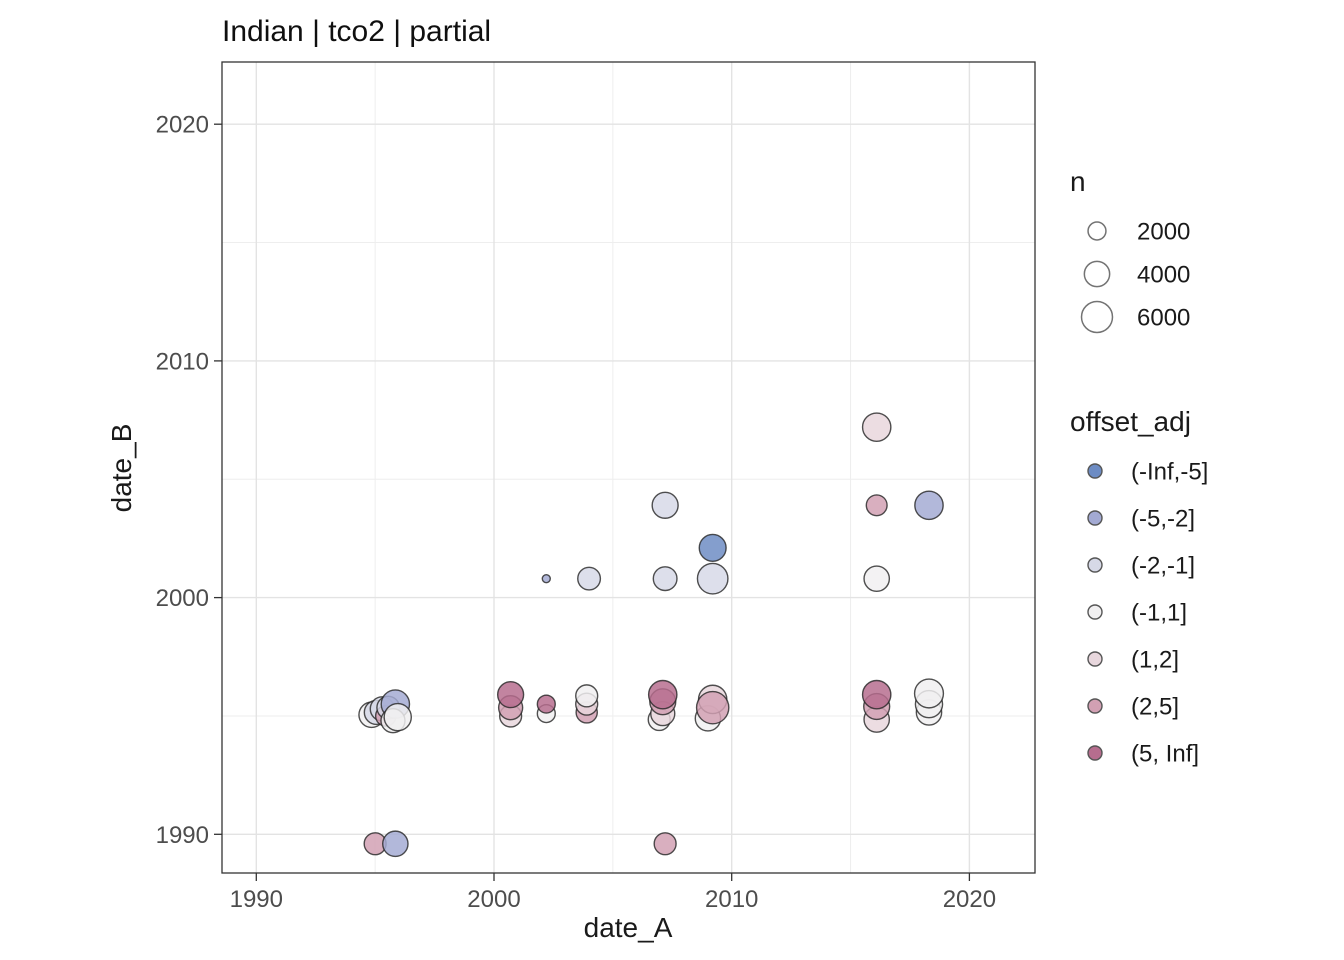 This screenshot has width=1344, height=960. I want to click on legend-offset-label: (-2,-1], so click(1163, 566).